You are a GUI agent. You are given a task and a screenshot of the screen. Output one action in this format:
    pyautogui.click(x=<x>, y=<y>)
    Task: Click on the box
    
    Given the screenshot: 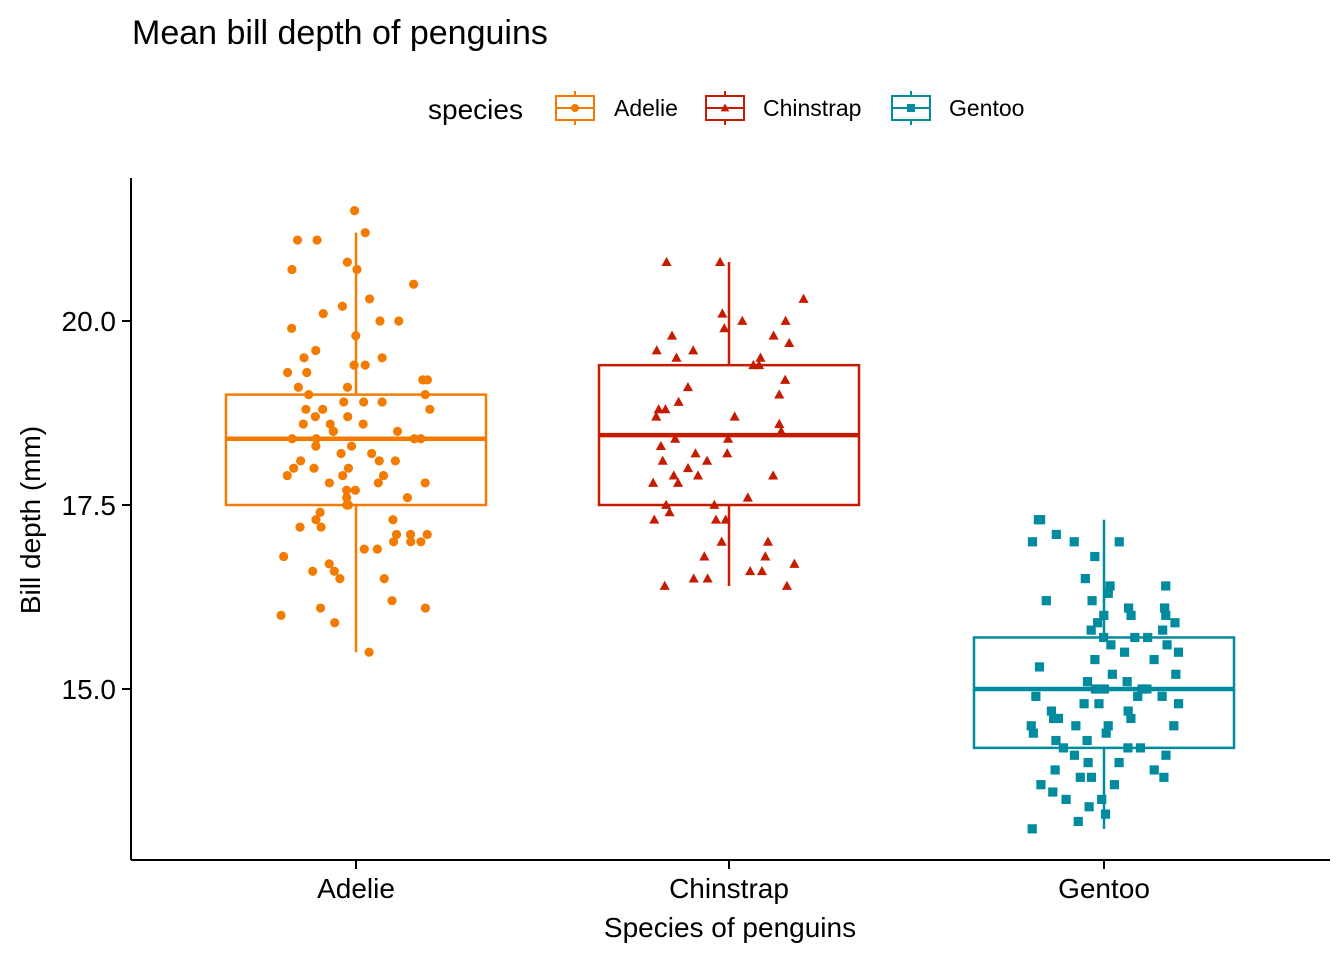 What is the action you would take?
    pyautogui.click(x=356, y=450)
    